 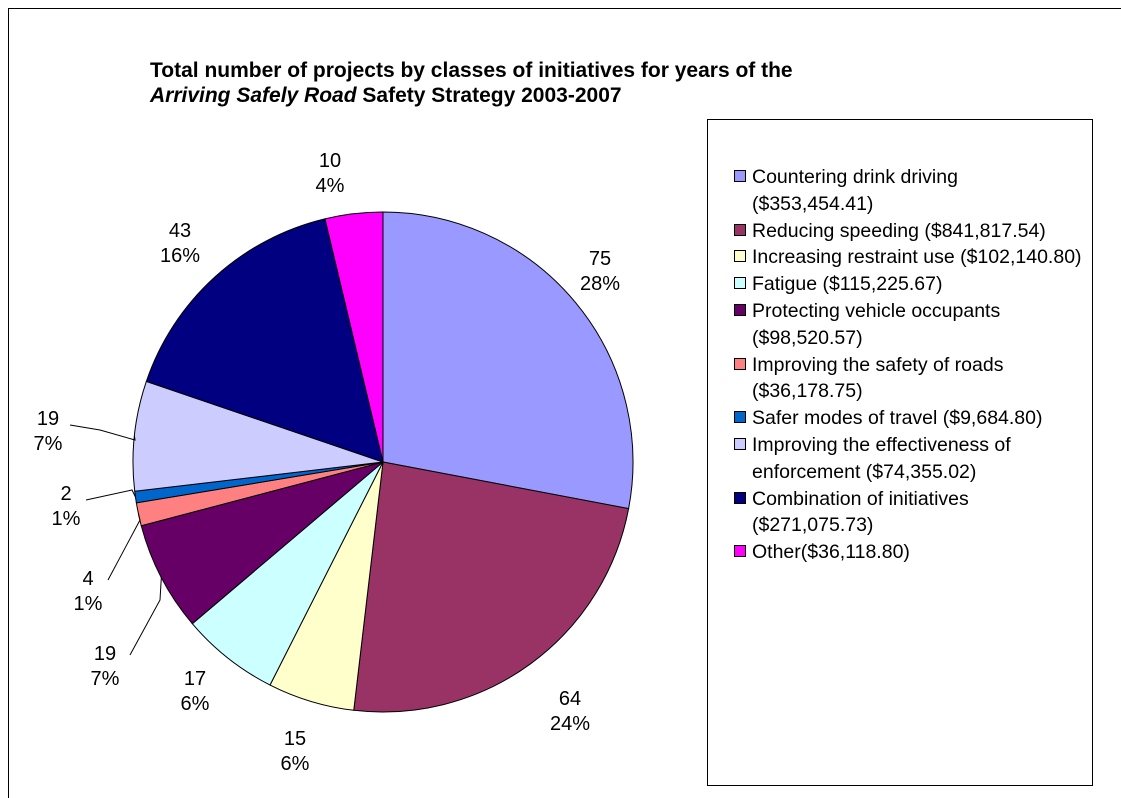 I want to click on legend-label: Fatigue ($115,225.67), so click(x=847, y=284).